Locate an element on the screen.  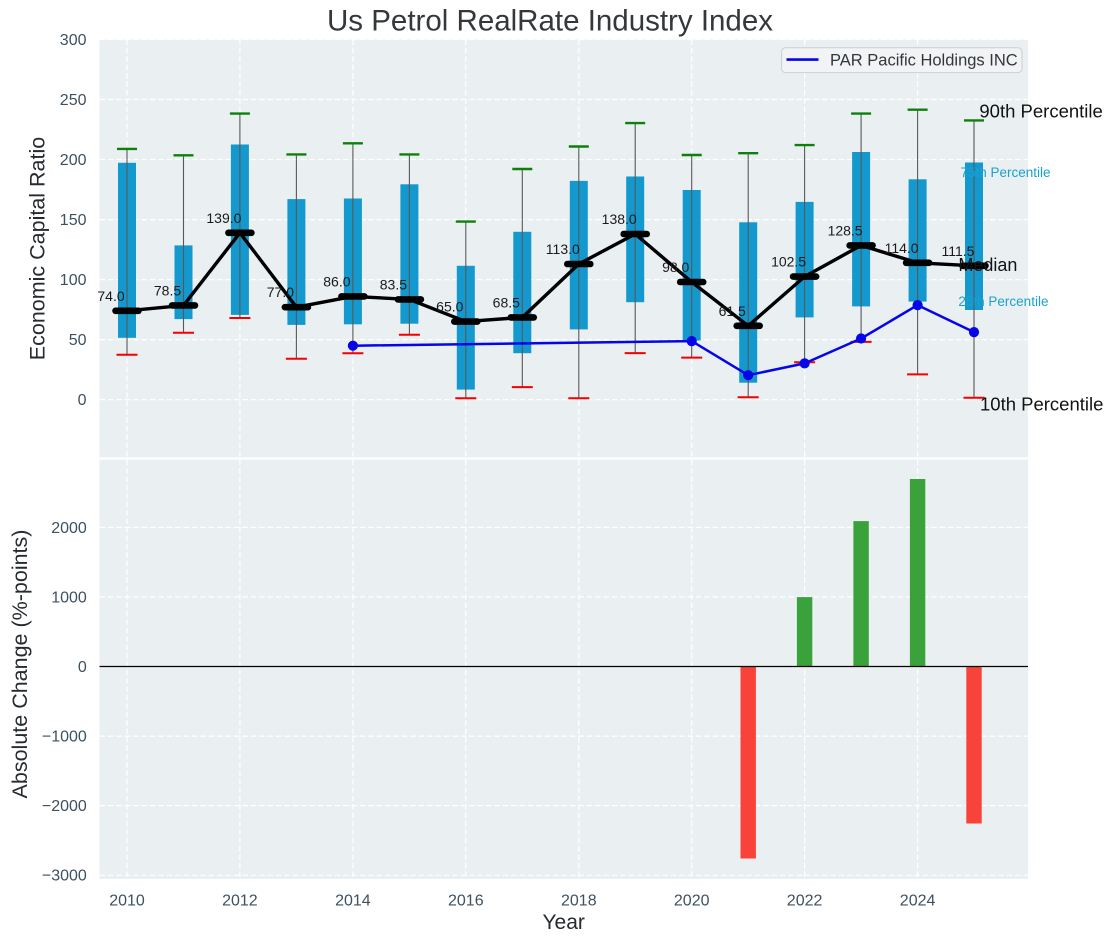
svg-text: 68.5 is located at coordinates (506, 302).